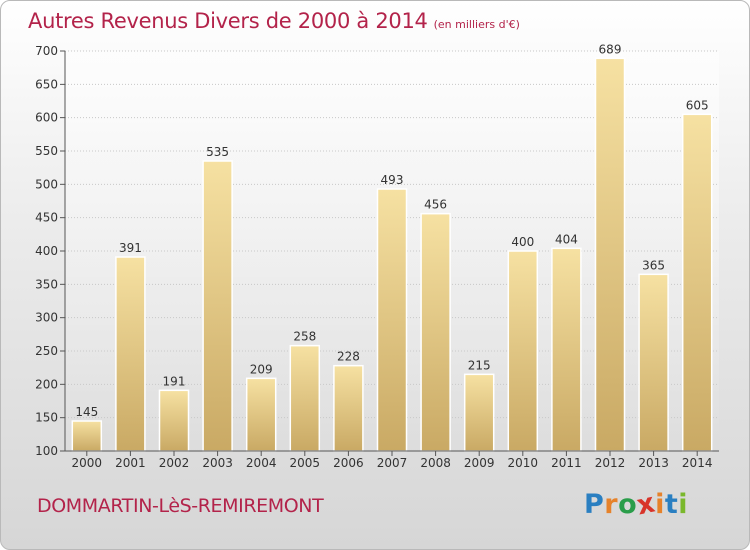 Image resolution: width=750 pixels, height=550 pixels. What do you see at coordinates (46, 151) in the screenshot?
I see `y-tick-label: 550` at bounding box center [46, 151].